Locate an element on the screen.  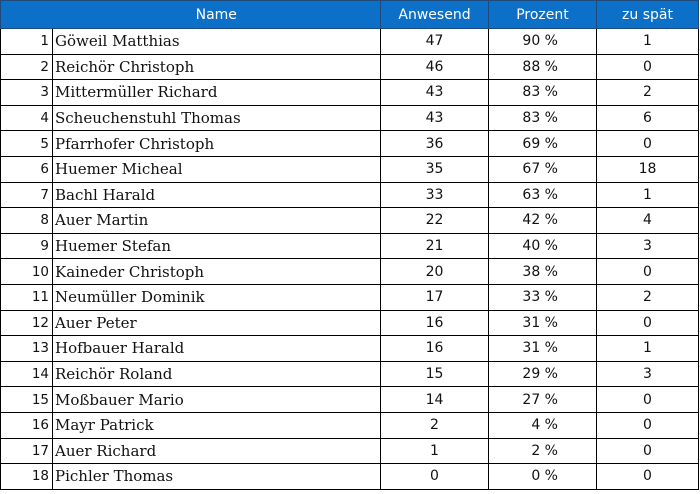
row-name-cell: Auer Richard is located at coordinates (216, 451).